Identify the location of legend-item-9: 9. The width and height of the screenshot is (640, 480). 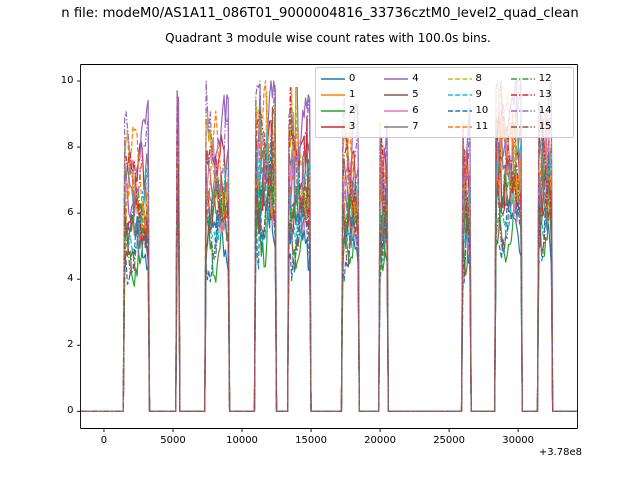
(476, 94).